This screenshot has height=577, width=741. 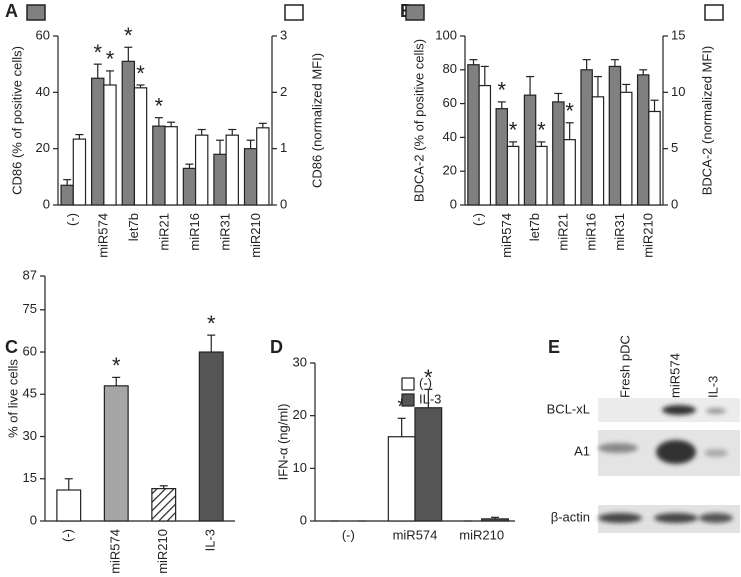 What do you see at coordinates (30, 274) in the screenshot?
I see `y-tick-label: 87` at bounding box center [30, 274].